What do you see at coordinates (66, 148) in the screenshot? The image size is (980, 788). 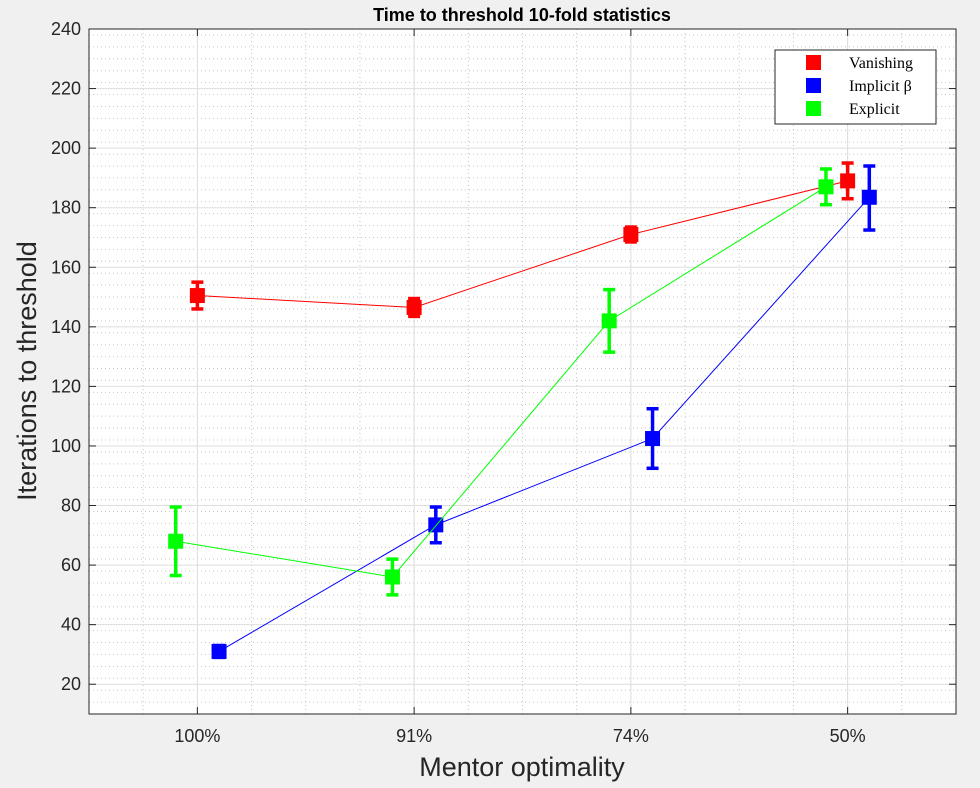 I see `y-tick-label: 200` at bounding box center [66, 148].